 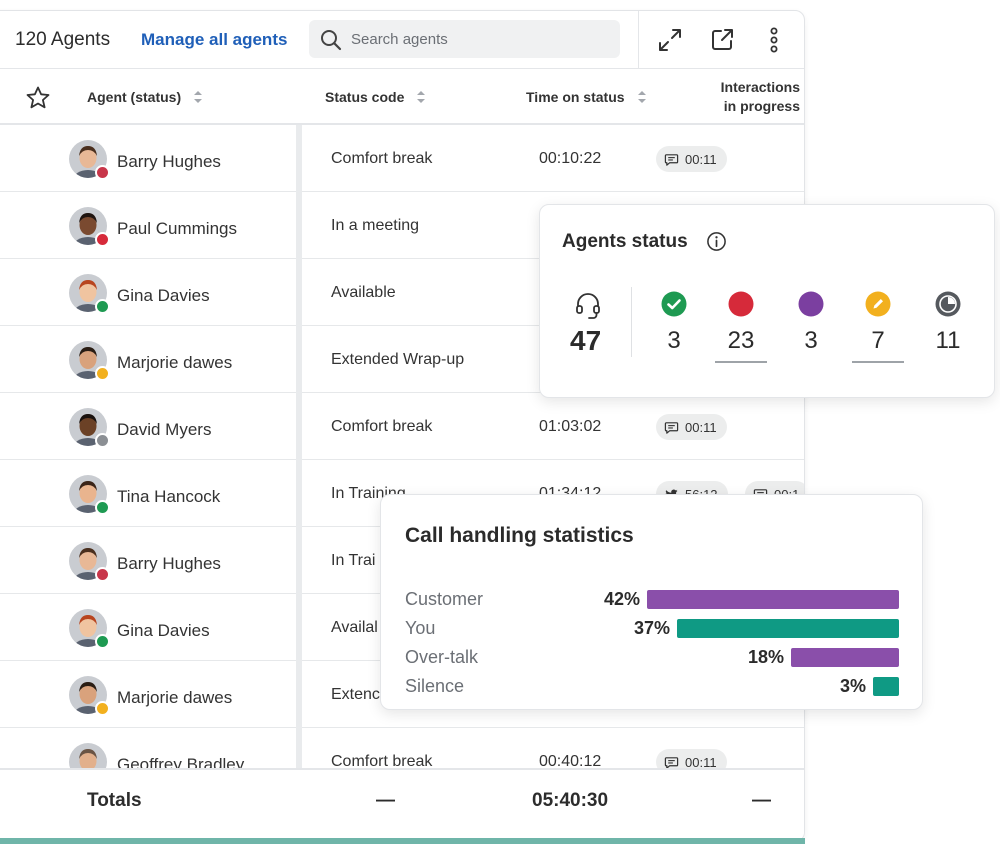 I want to click on totals-time: 05:40:30, so click(x=570, y=800).